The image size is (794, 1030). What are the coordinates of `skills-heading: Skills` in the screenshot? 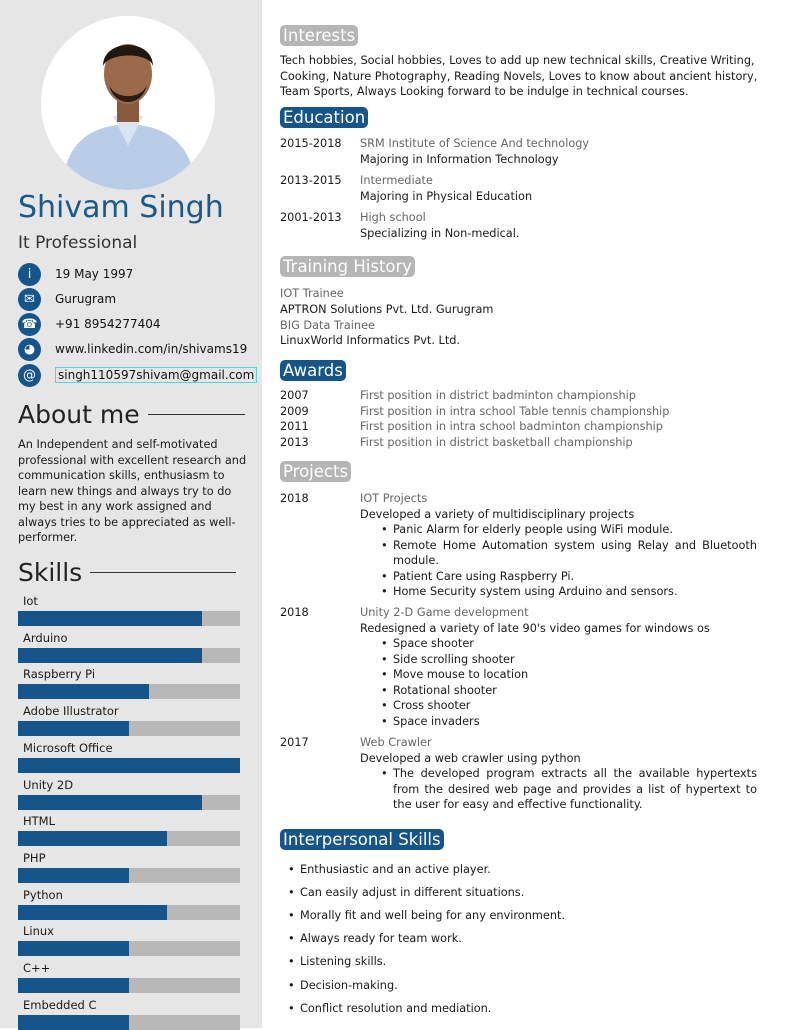 It's located at (127, 572).